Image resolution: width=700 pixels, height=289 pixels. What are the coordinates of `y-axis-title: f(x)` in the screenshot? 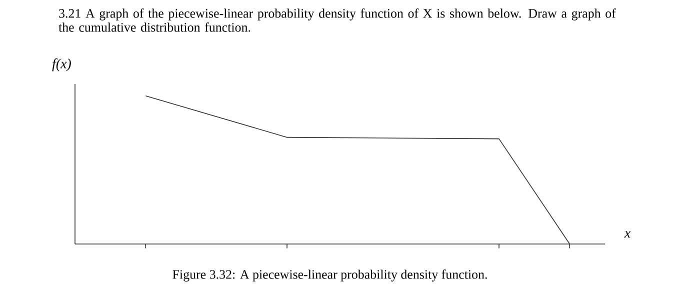 It's located at (61, 65).